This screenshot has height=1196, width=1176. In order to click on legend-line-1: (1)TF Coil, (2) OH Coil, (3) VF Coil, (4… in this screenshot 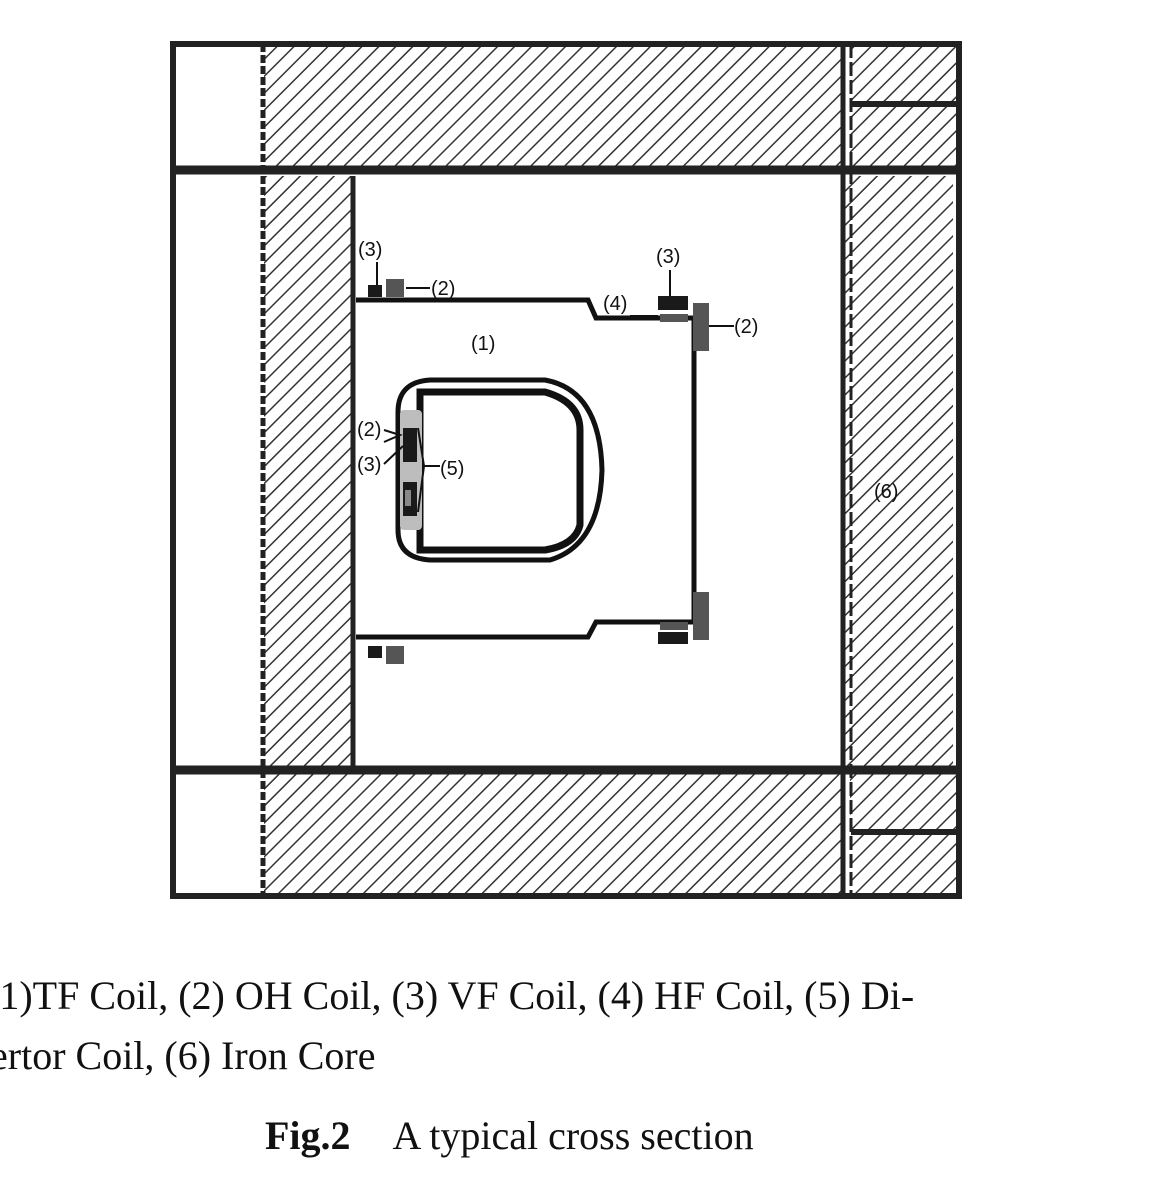, I will do `click(457, 995)`.